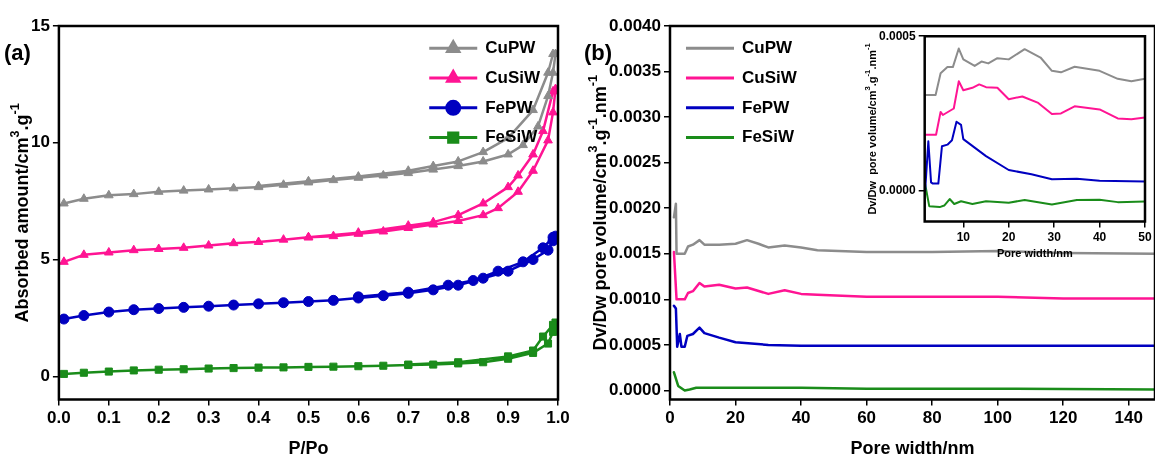  Describe the element at coordinates (158, 418) in the screenshot. I see `x-tick-label: 0.2` at that location.